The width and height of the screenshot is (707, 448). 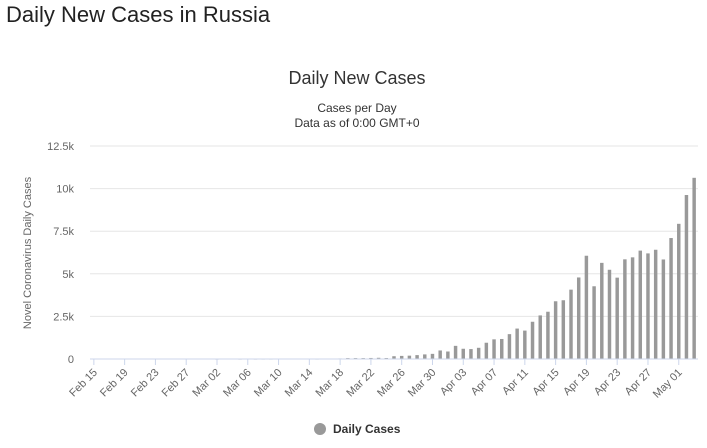 I want to click on x-tick-label: Mar 18, so click(x=330, y=383).